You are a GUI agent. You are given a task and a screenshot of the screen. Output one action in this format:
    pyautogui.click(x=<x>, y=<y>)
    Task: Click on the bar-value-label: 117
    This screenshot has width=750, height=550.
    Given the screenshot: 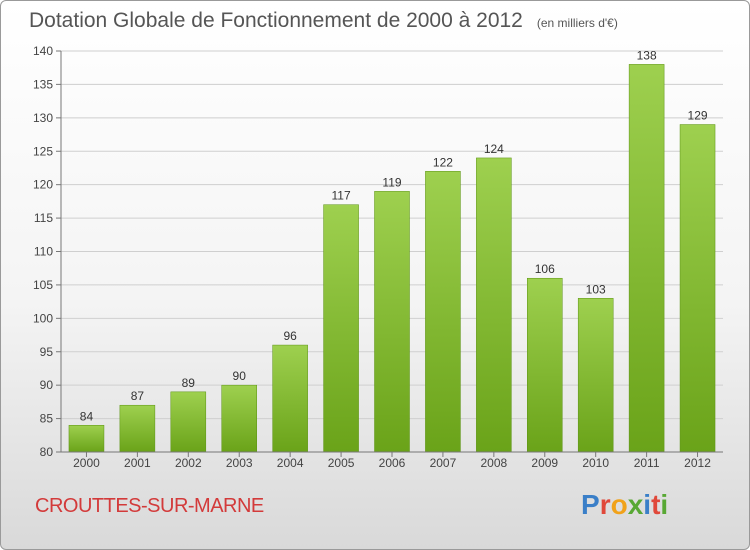 What is the action you would take?
    pyautogui.click(x=341, y=196)
    